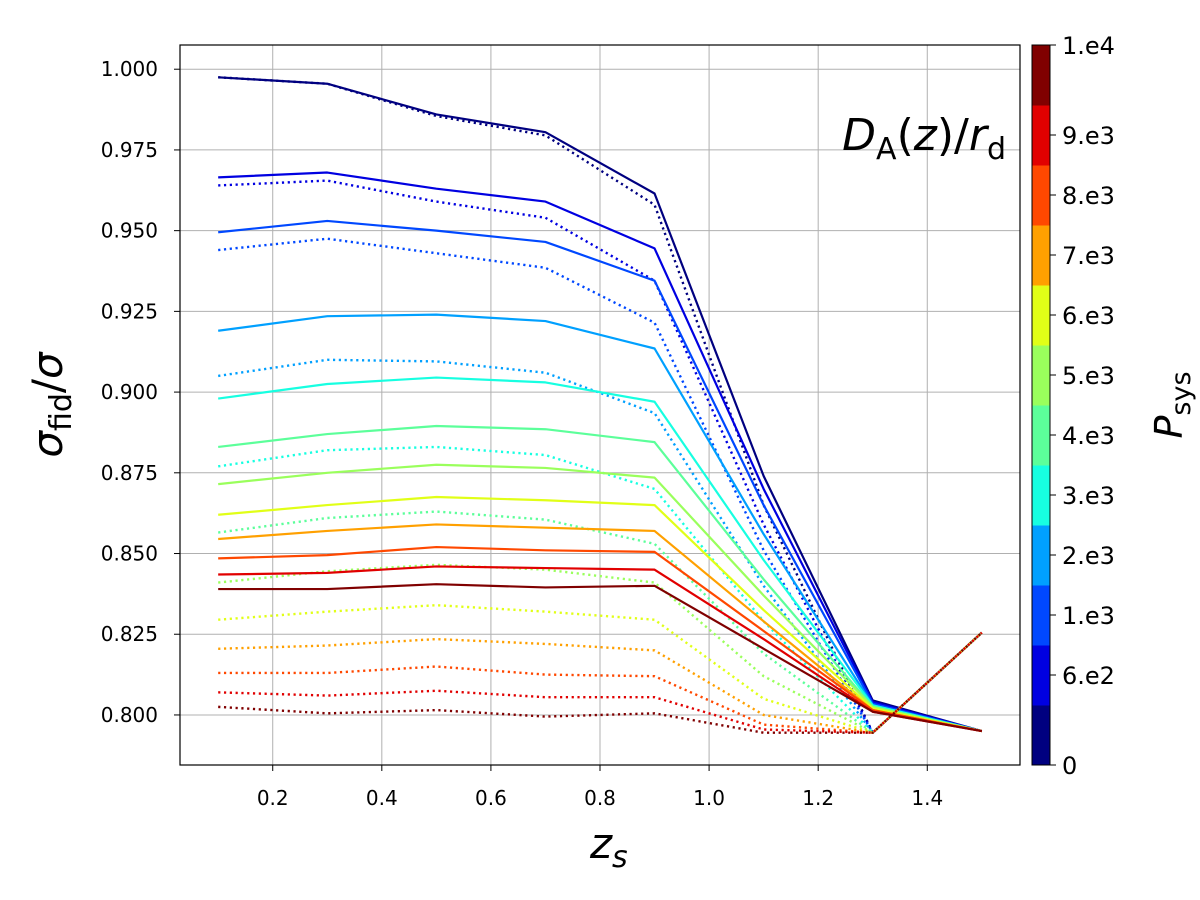 The width and height of the screenshot is (1200, 900). What do you see at coordinates (129, 554) in the screenshot?
I see `y-tick-label: 0.850` at bounding box center [129, 554].